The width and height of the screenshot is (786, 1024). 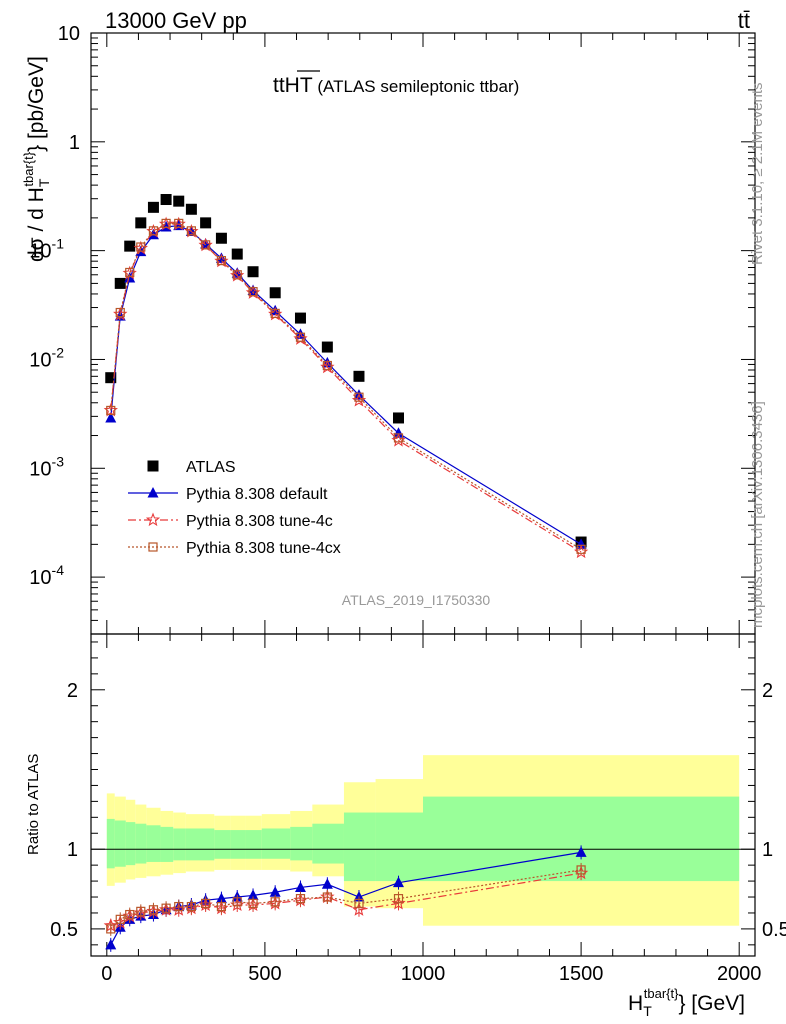 I want to click on ratio-series-line, so click(x=346, y=899).